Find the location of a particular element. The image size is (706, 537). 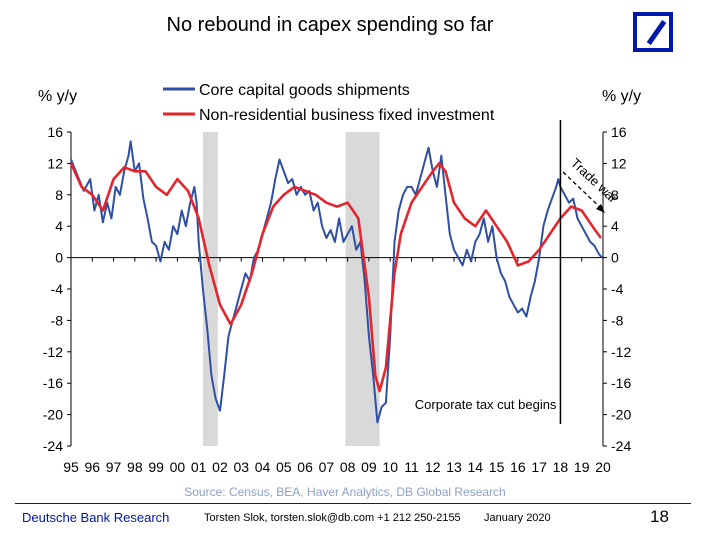

x-tick-label: 95 is located at coordinates (71, 467).